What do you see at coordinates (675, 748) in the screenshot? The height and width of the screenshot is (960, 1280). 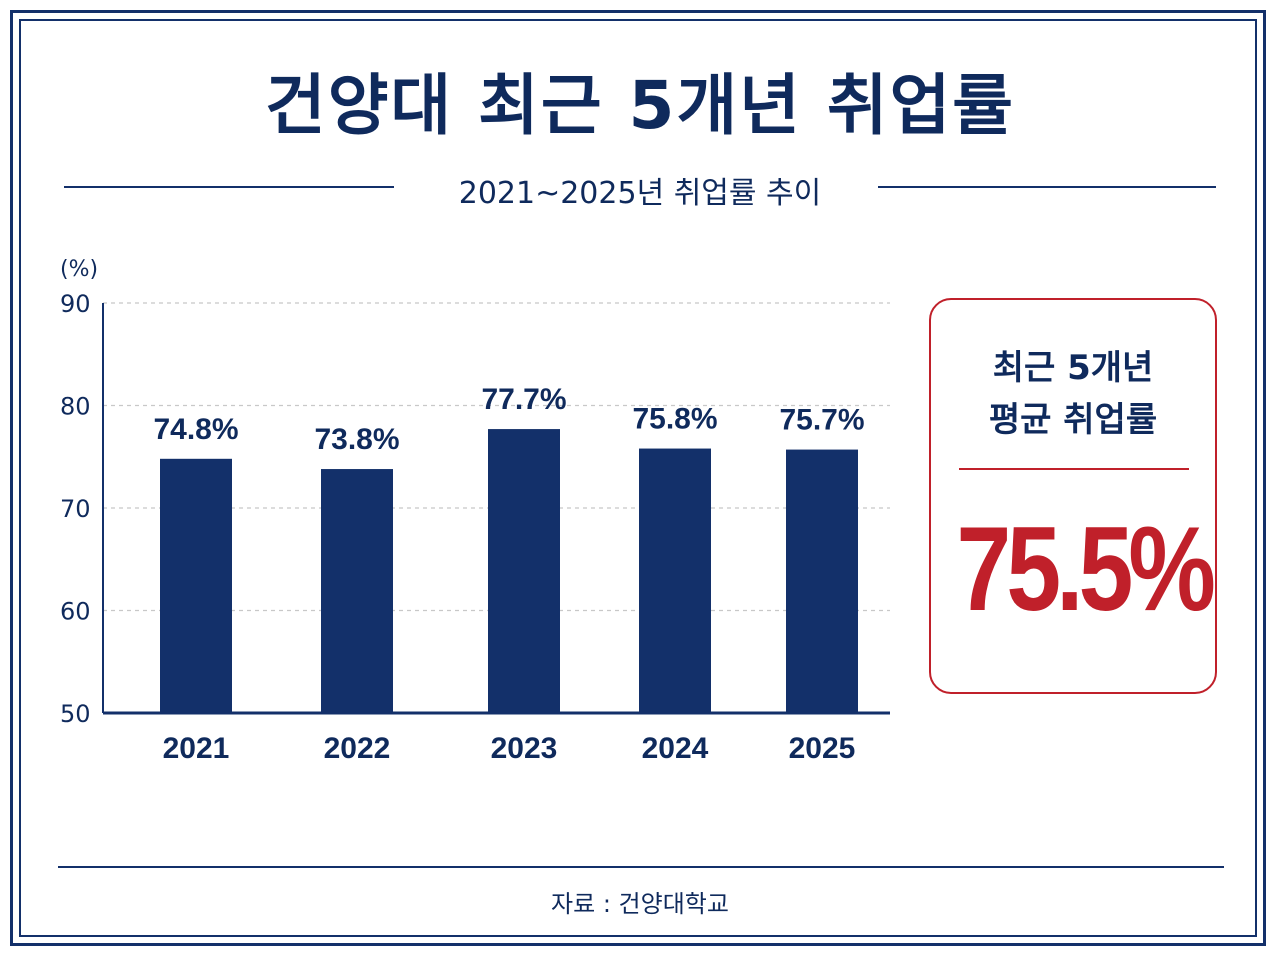 I see `x-tick-label: 2024` at bounding box center [675, 748].